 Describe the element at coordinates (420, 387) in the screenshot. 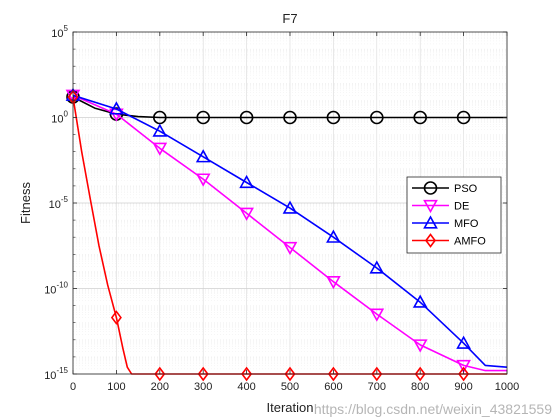

I see `x-tick-label: 800` at that location.